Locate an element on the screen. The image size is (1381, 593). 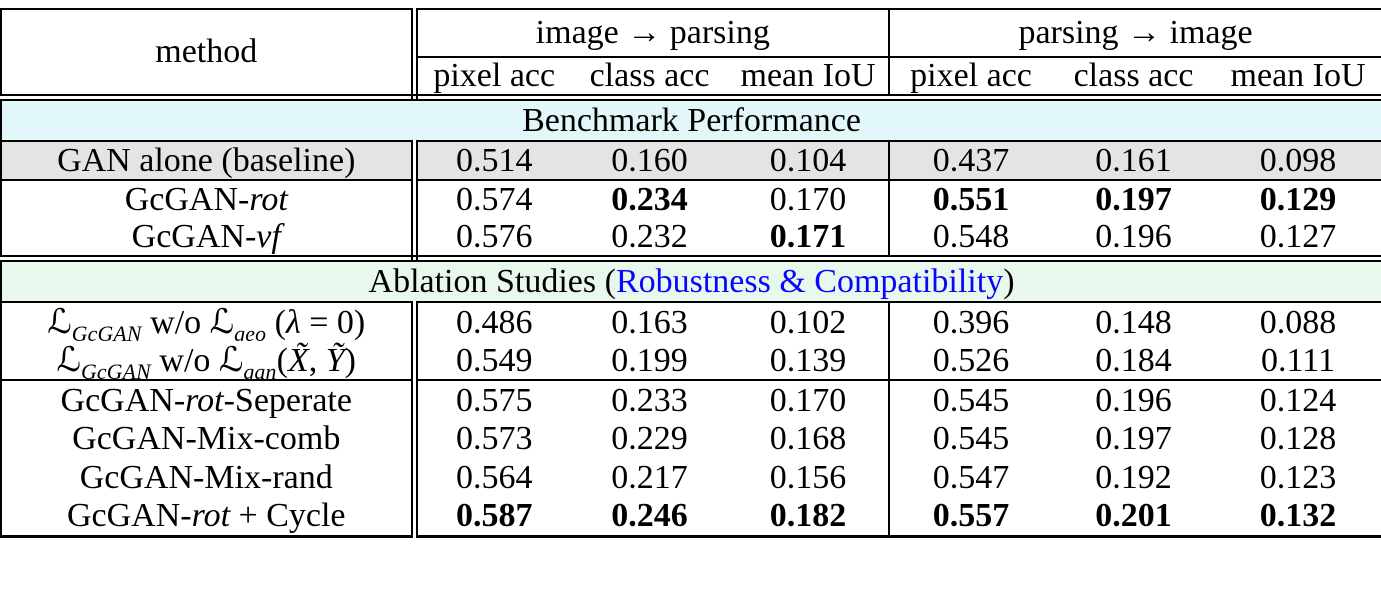
method-cell: GcGAN-Mix-comb is located at coordinates (209, 439).